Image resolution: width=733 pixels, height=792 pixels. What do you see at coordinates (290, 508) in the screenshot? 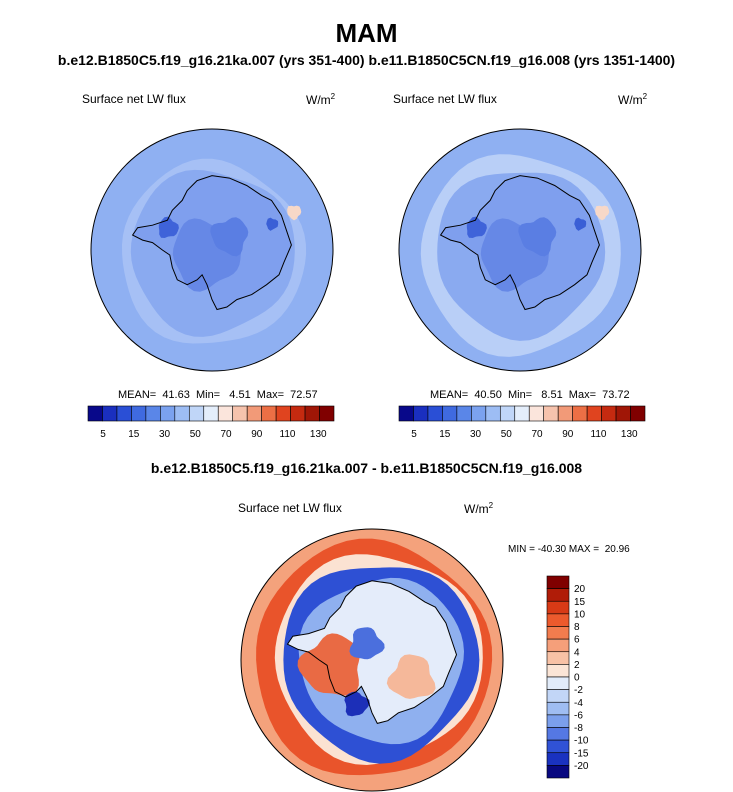
I see `panel3-label: Surface net LW flux` at bounding box center [290, 508].